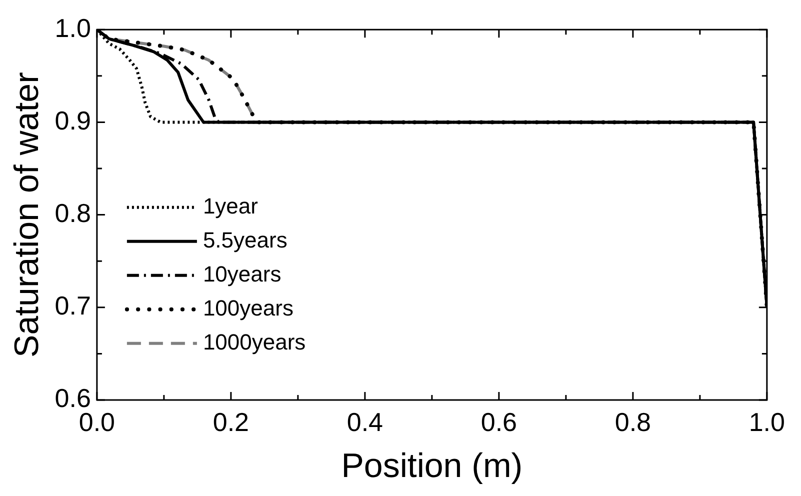  What do you see at coordinates (72, 213) in the screenshot?
I see `y-tick-label: 0.8` at bounding box center [72, 213].